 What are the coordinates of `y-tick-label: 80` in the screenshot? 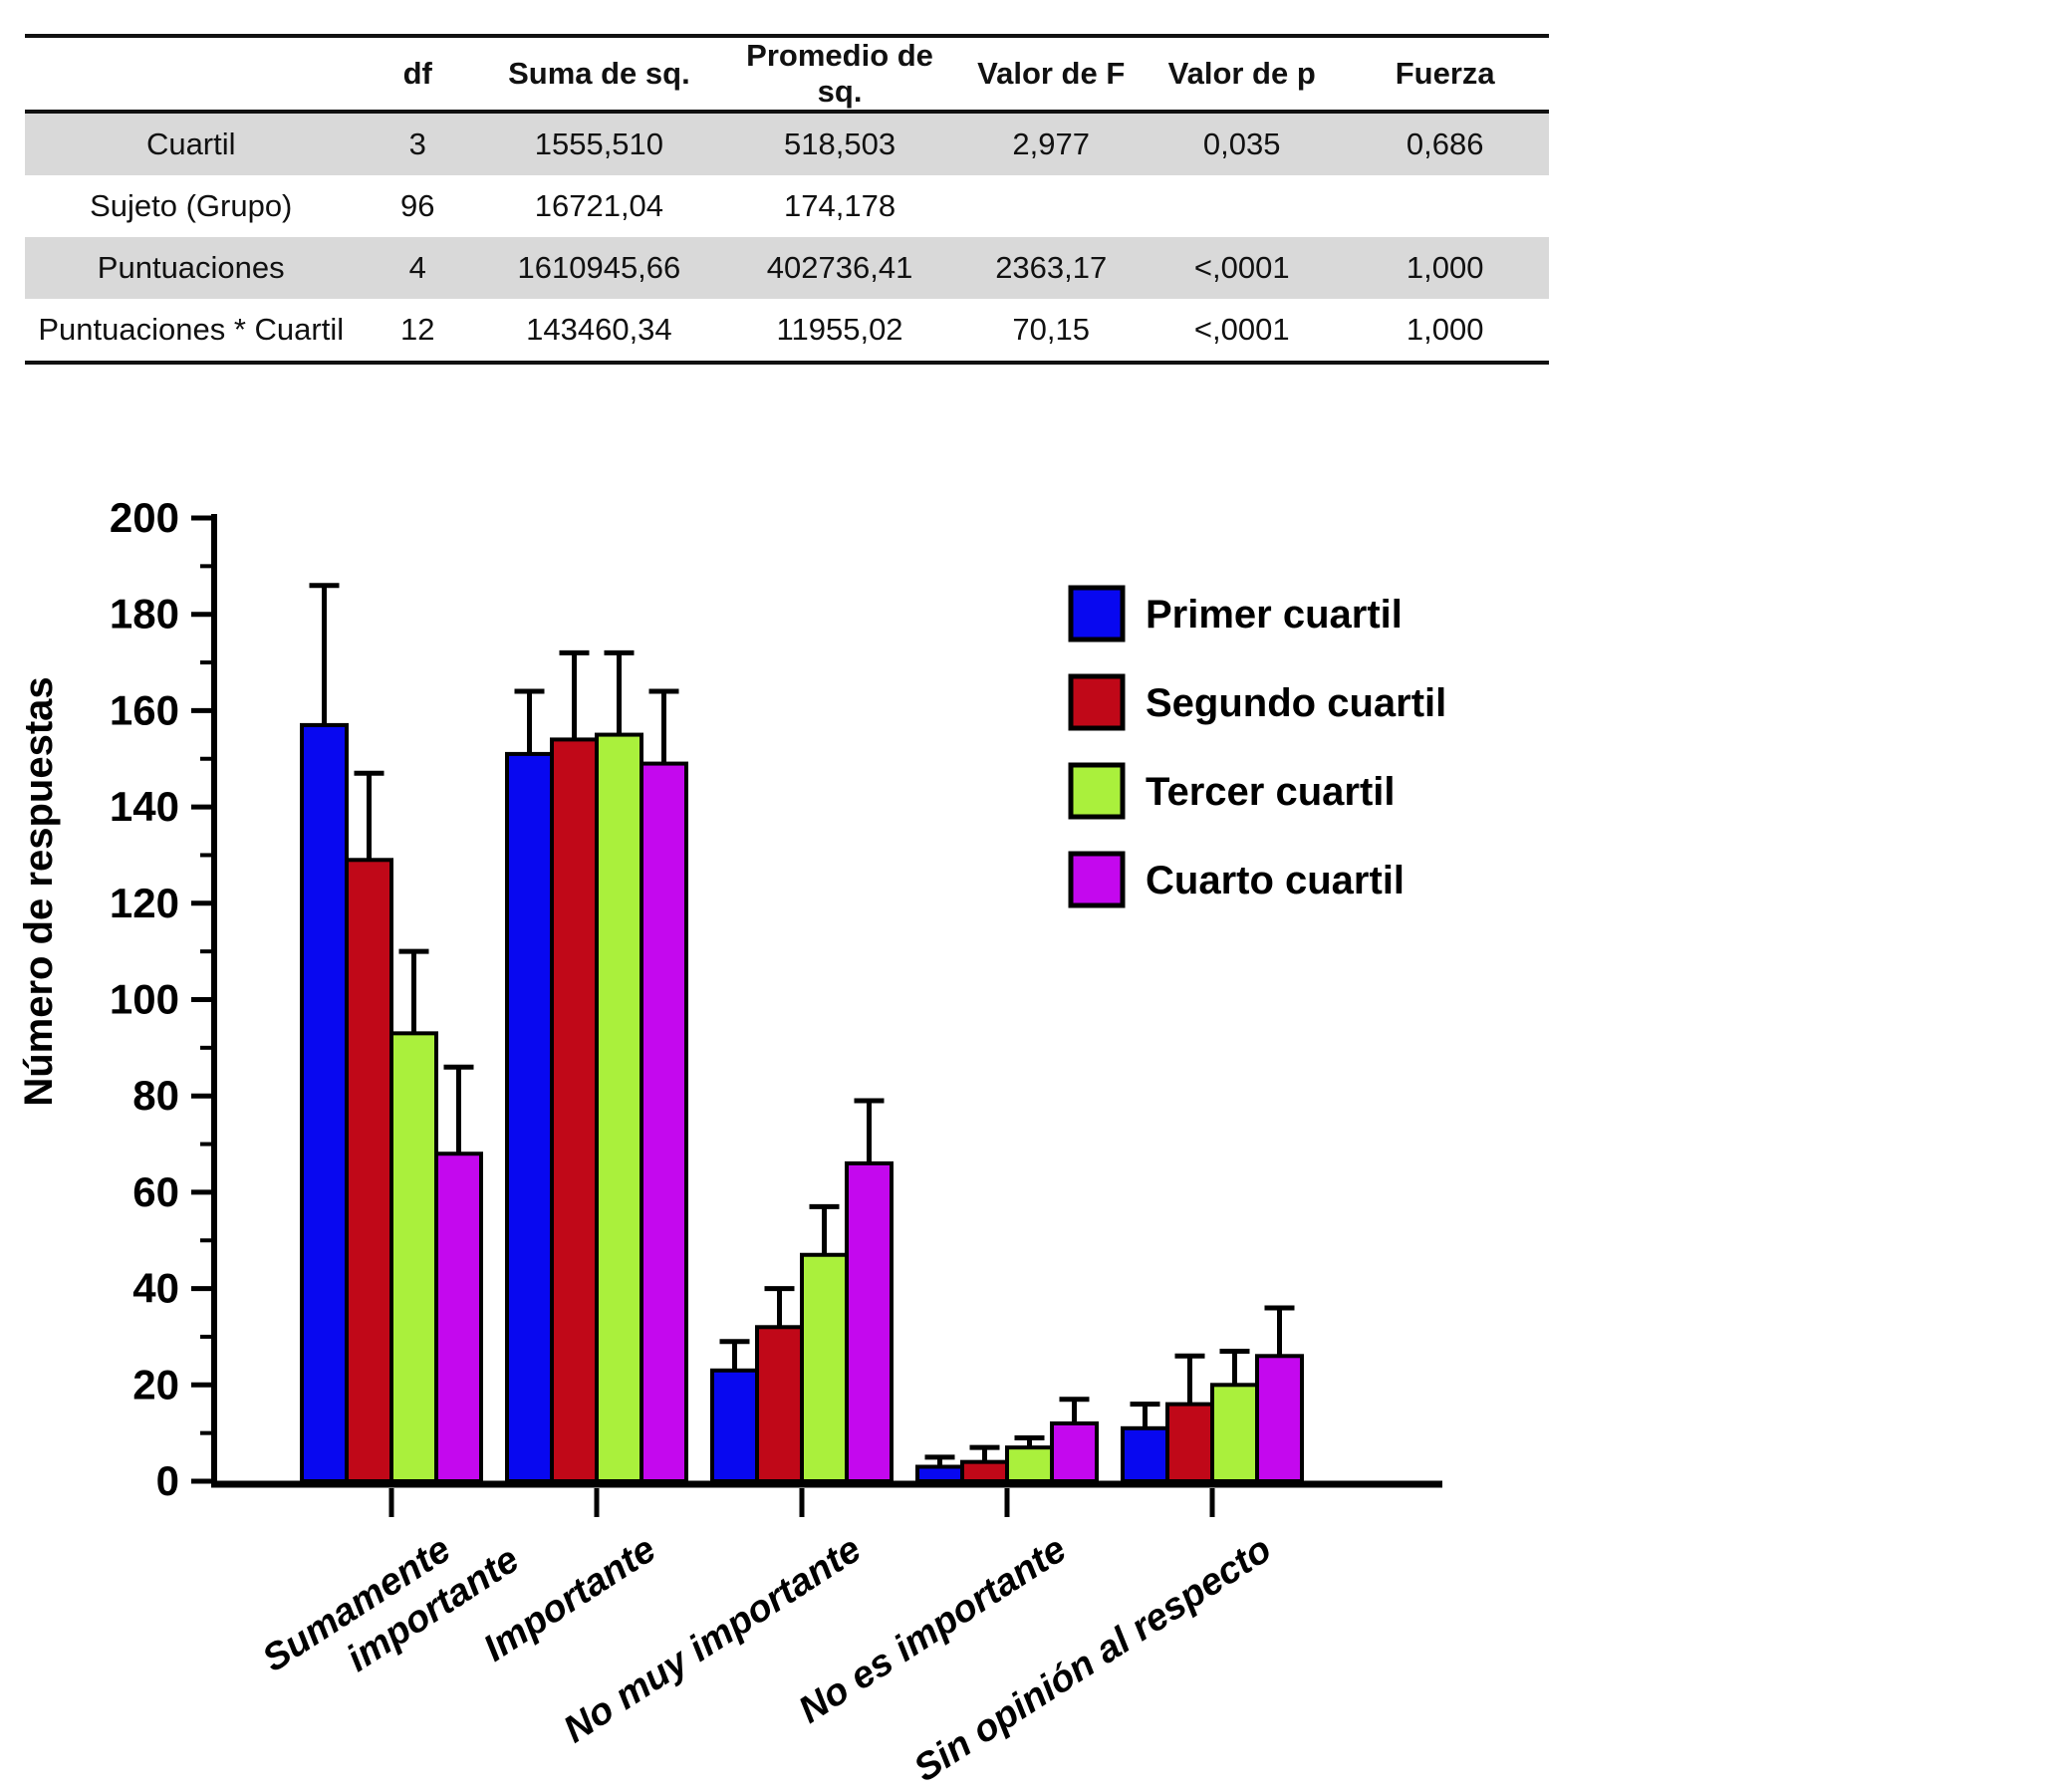 It's located at (155, 1095).